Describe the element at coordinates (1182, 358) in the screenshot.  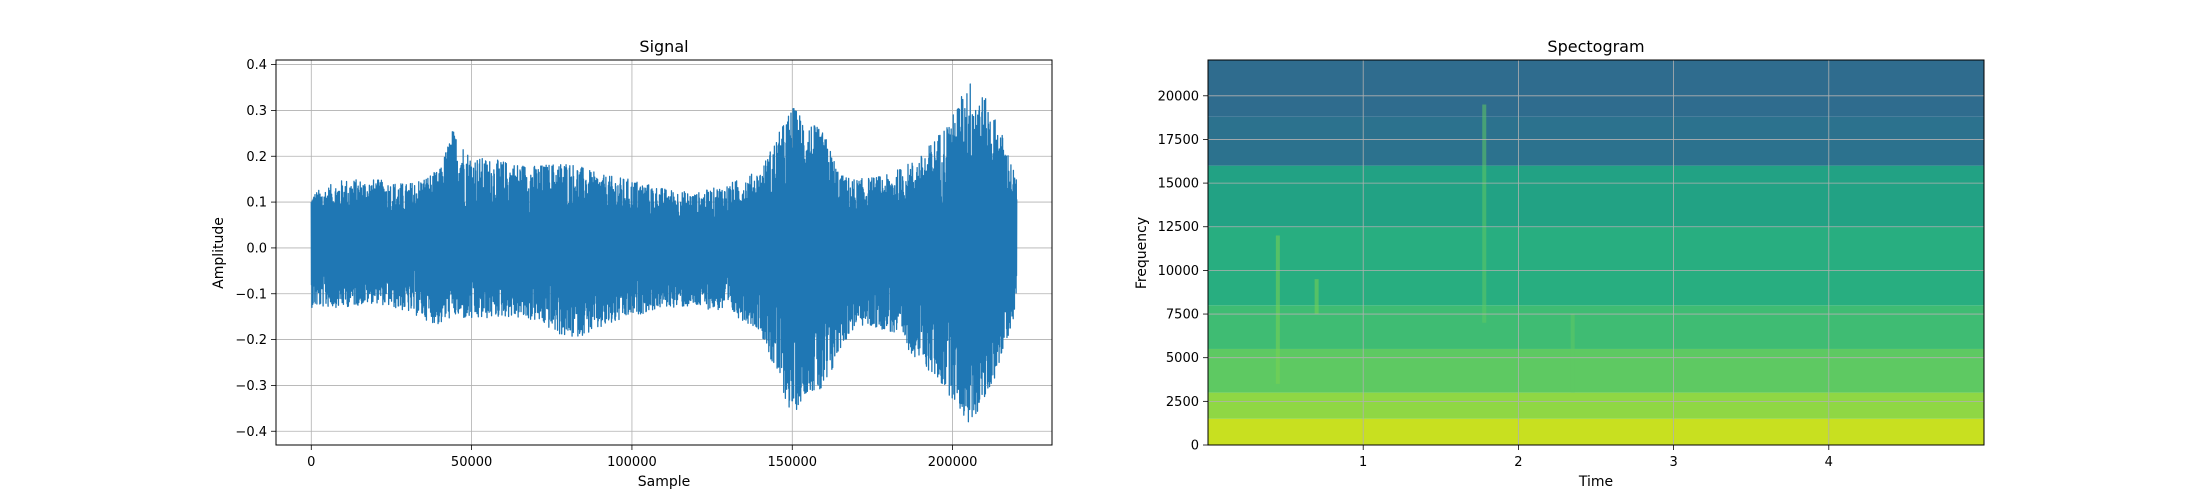
I see `spectrogram-y-tick-label: 5000` at that location.